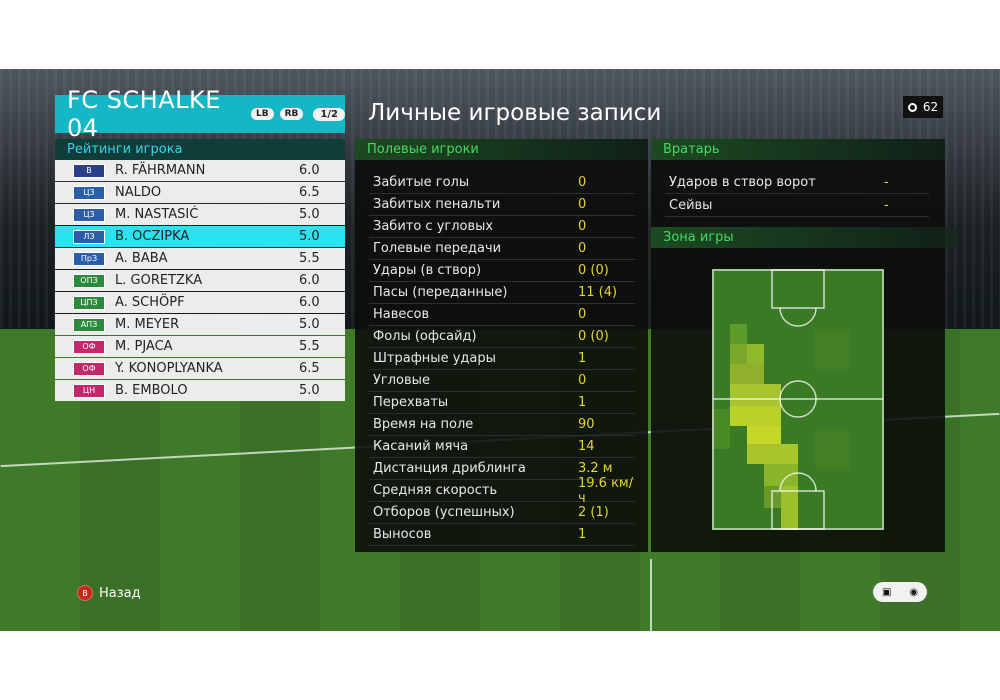 Image resolution: width=1000 pixels, height=700 pixels. What do you see at coordinates (401, 314) in the screenshot?
I see `stat-label: Навесов` at bounding box center [401, 314].